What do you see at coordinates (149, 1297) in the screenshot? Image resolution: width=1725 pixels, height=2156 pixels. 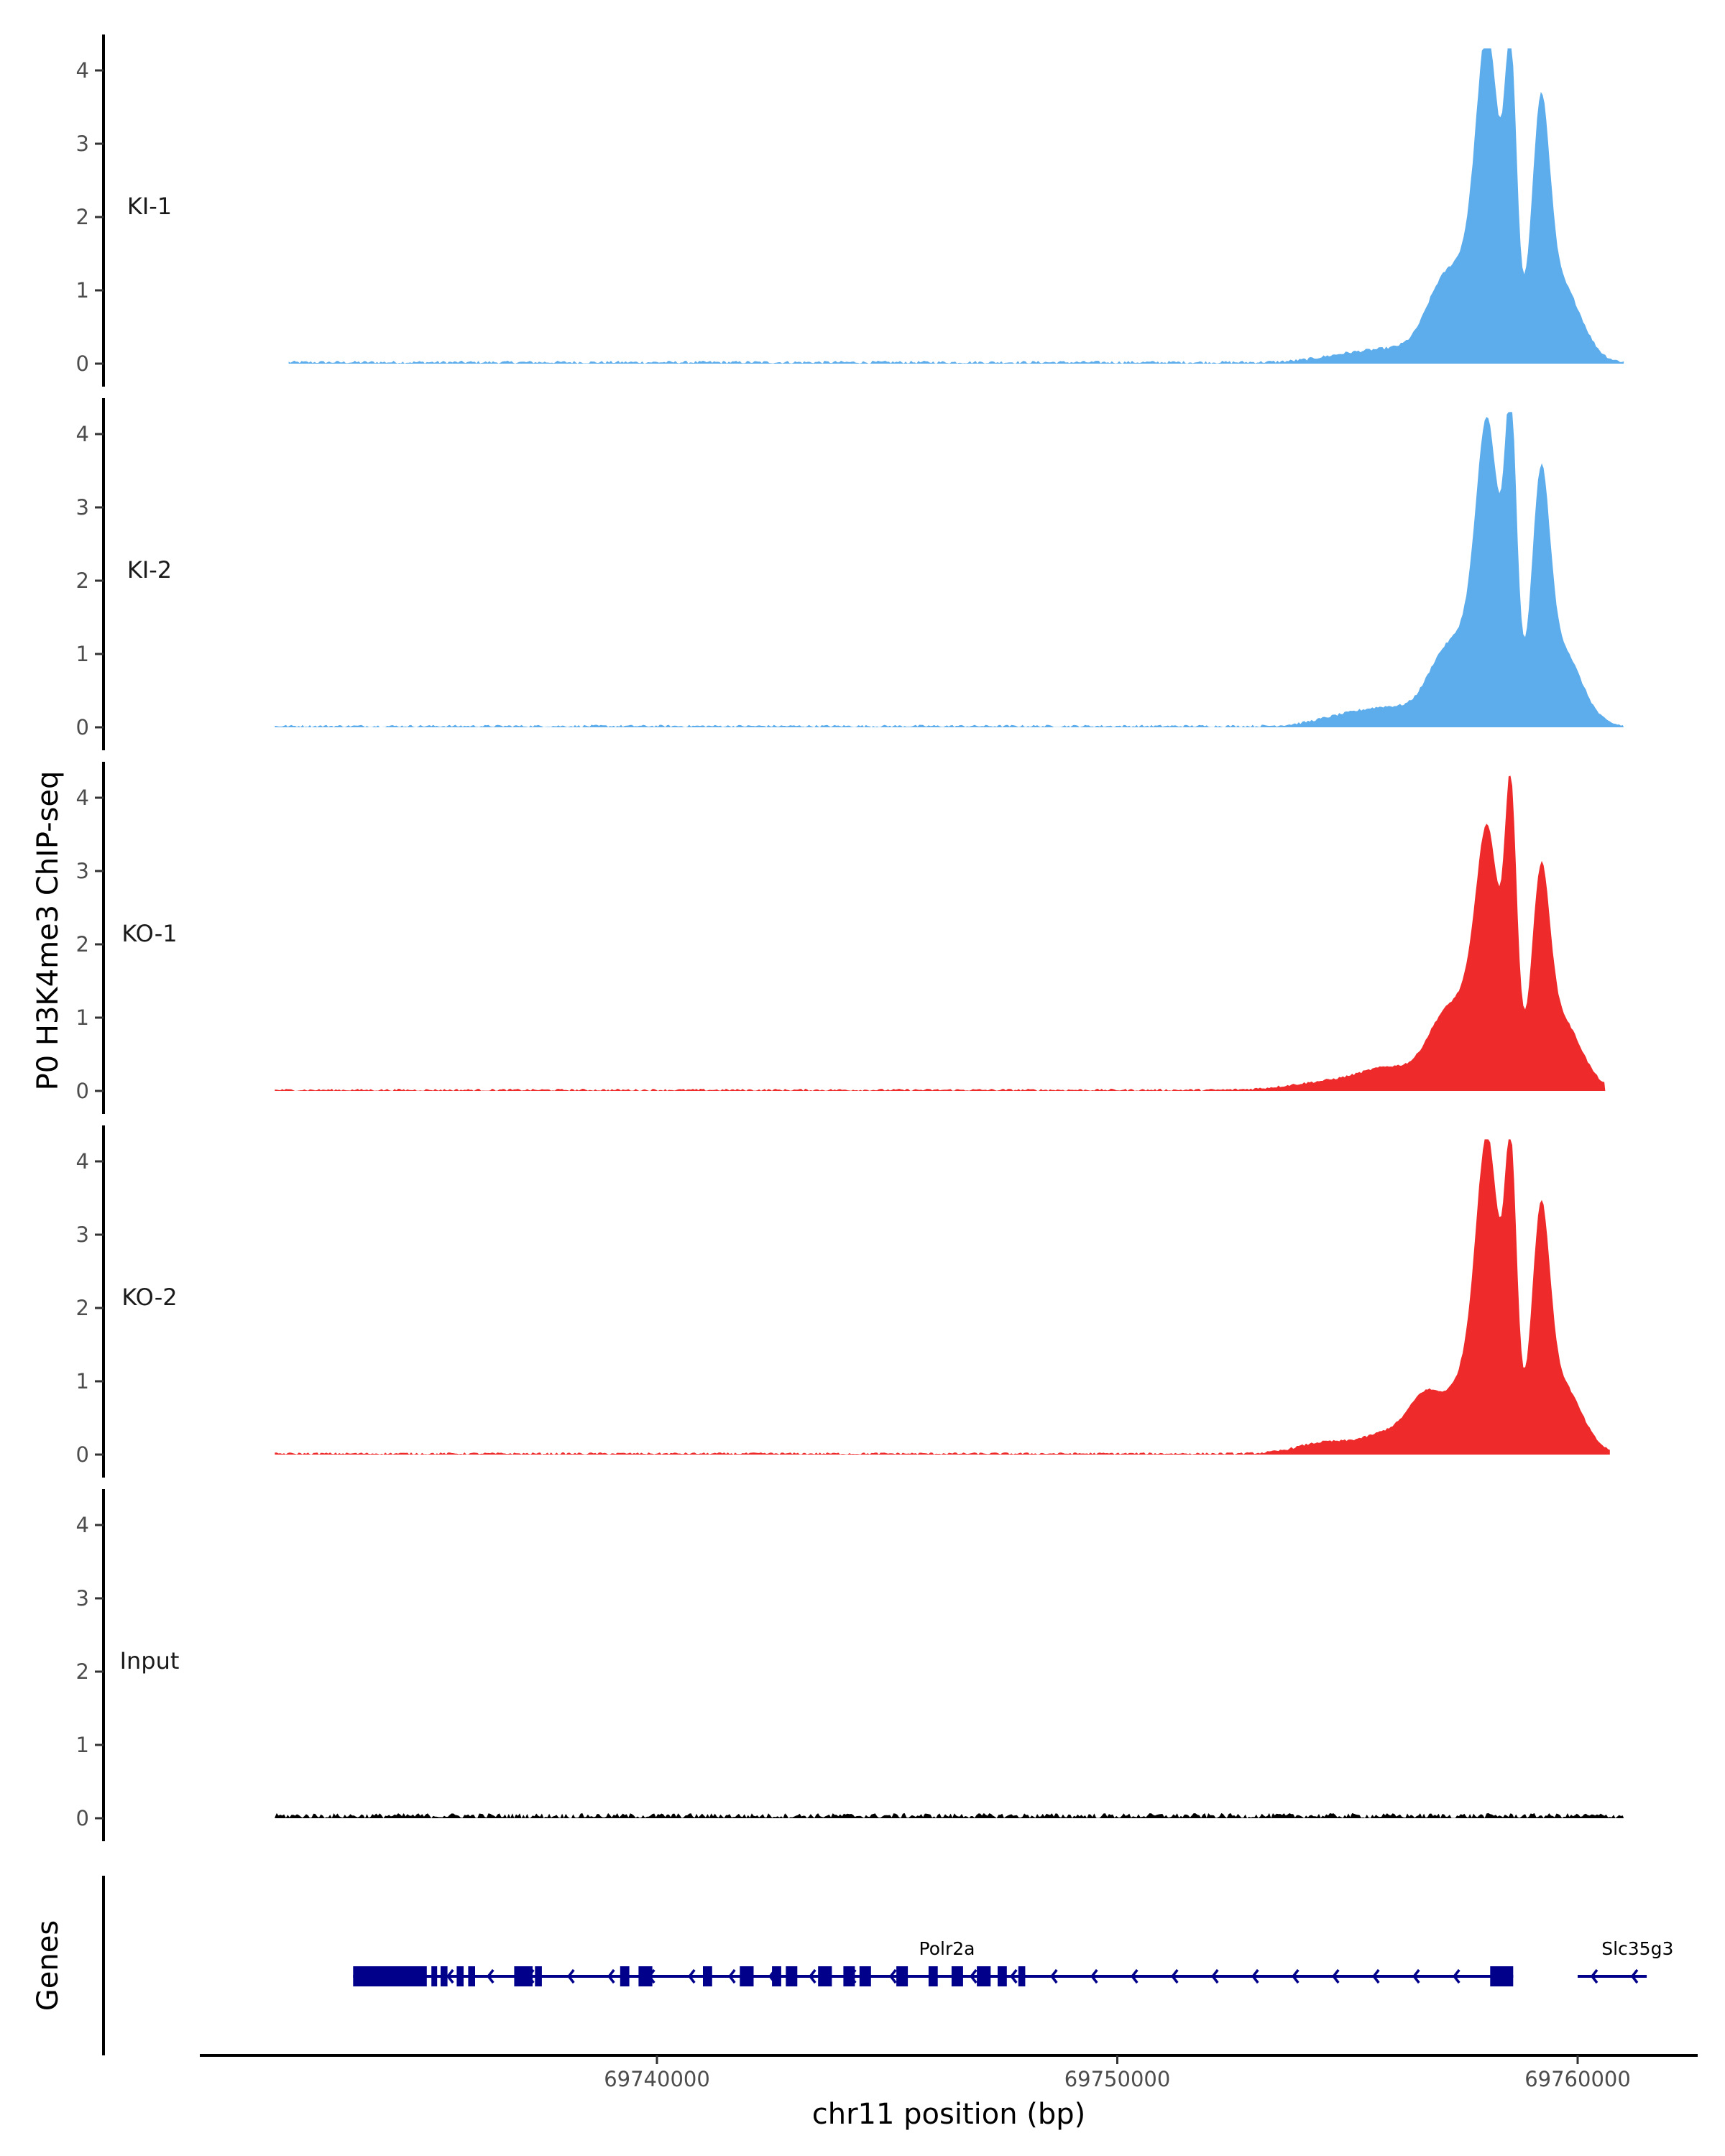 I see `track-label: KO-2` at bounding box center [149, 1297].